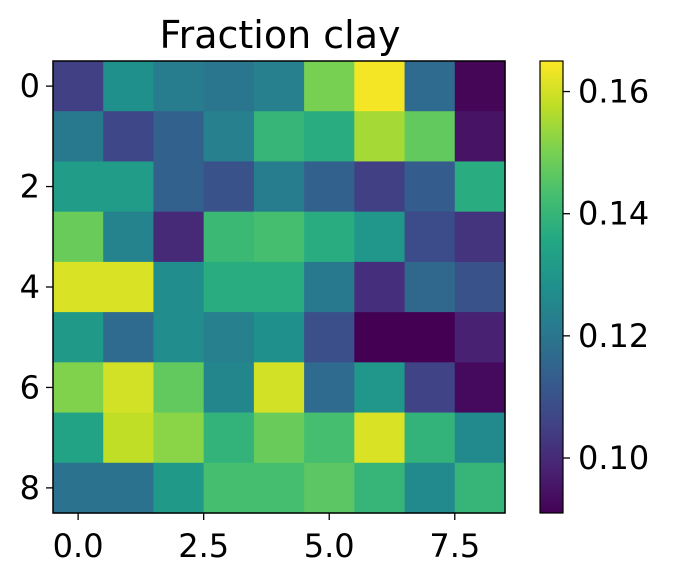 The width and height of the screenshot is (677, 580). I want to click on x-tick-label: 2.5, so click(203, 546).